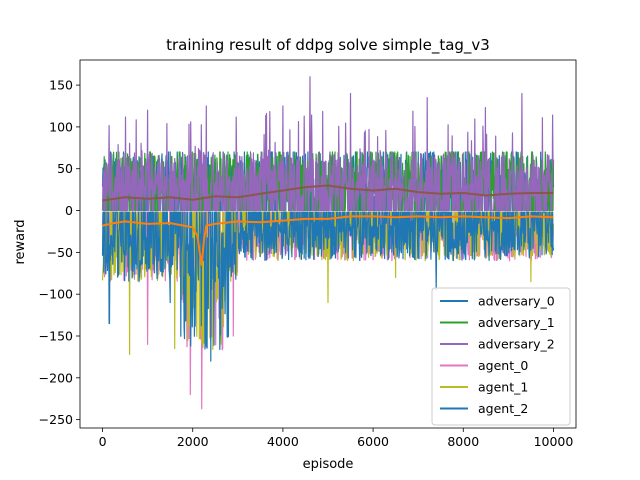  What do you see at coordinates (56, 336) in the screenshot?
I see `y-tick-label--150: −150` at bounding box center [56, 336].